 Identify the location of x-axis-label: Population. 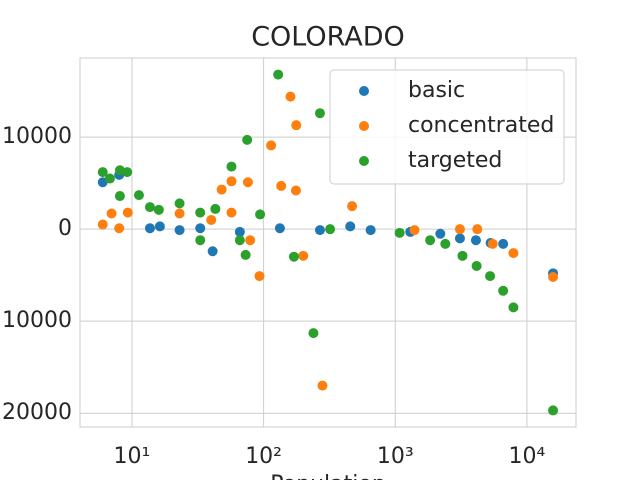
(328, 476).